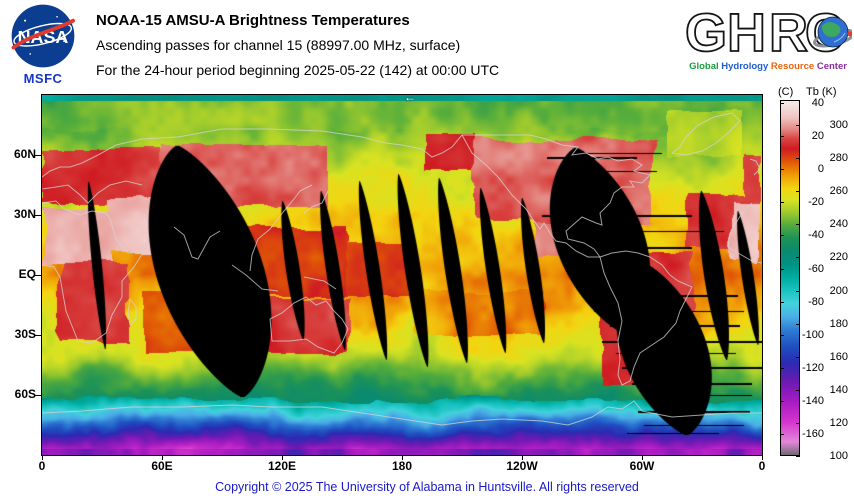 The width and height of the screenshot is (854, 502). I want to click on lon-tick-label: 60W, so click(642, 466).